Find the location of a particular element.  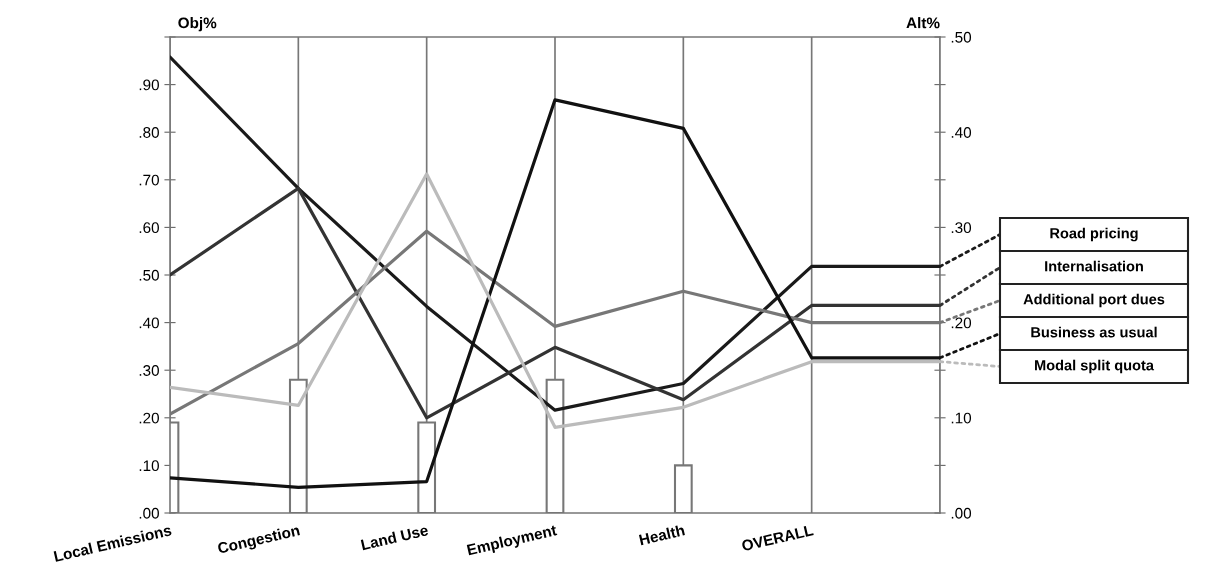

y-tick-label: .30 is located at coordinates (149, 370).